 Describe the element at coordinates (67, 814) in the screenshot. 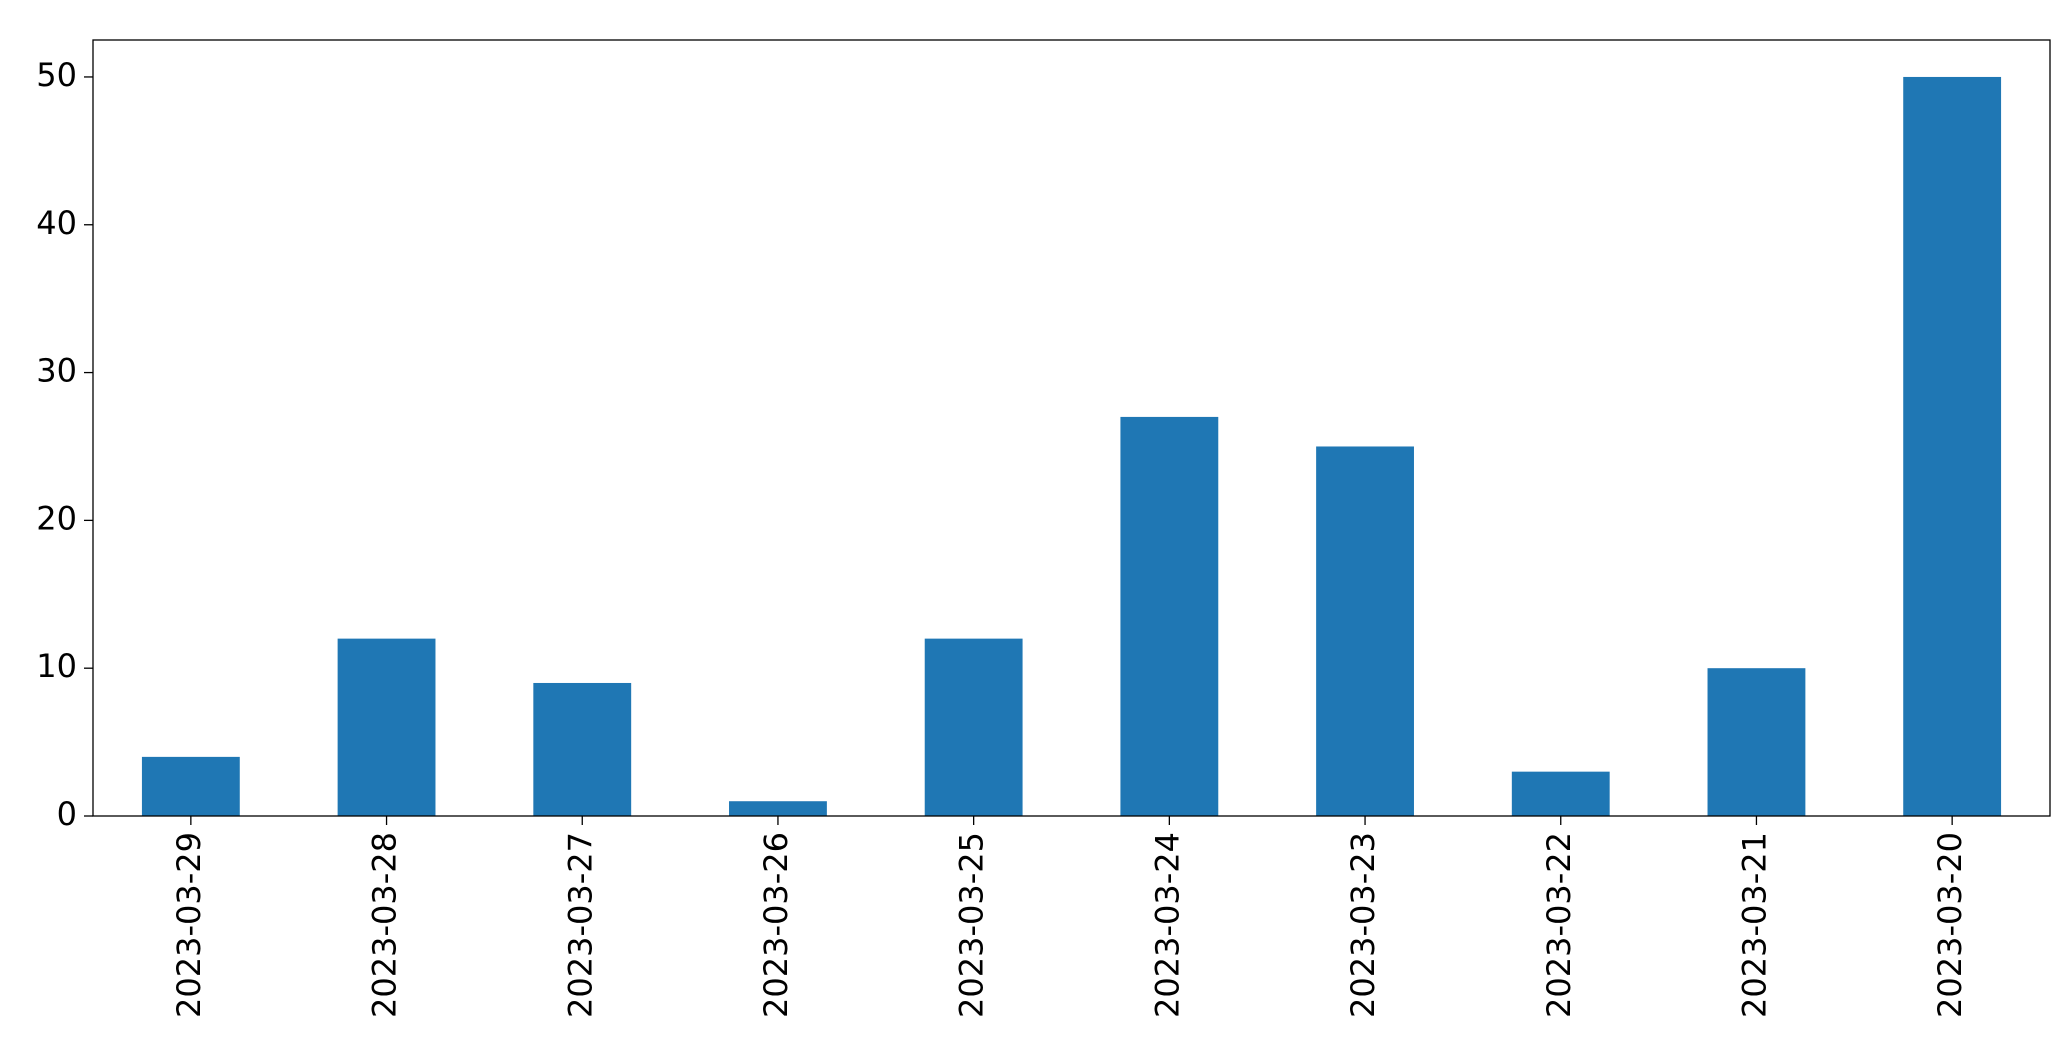

I see `y-tick-label: 0` at that location.